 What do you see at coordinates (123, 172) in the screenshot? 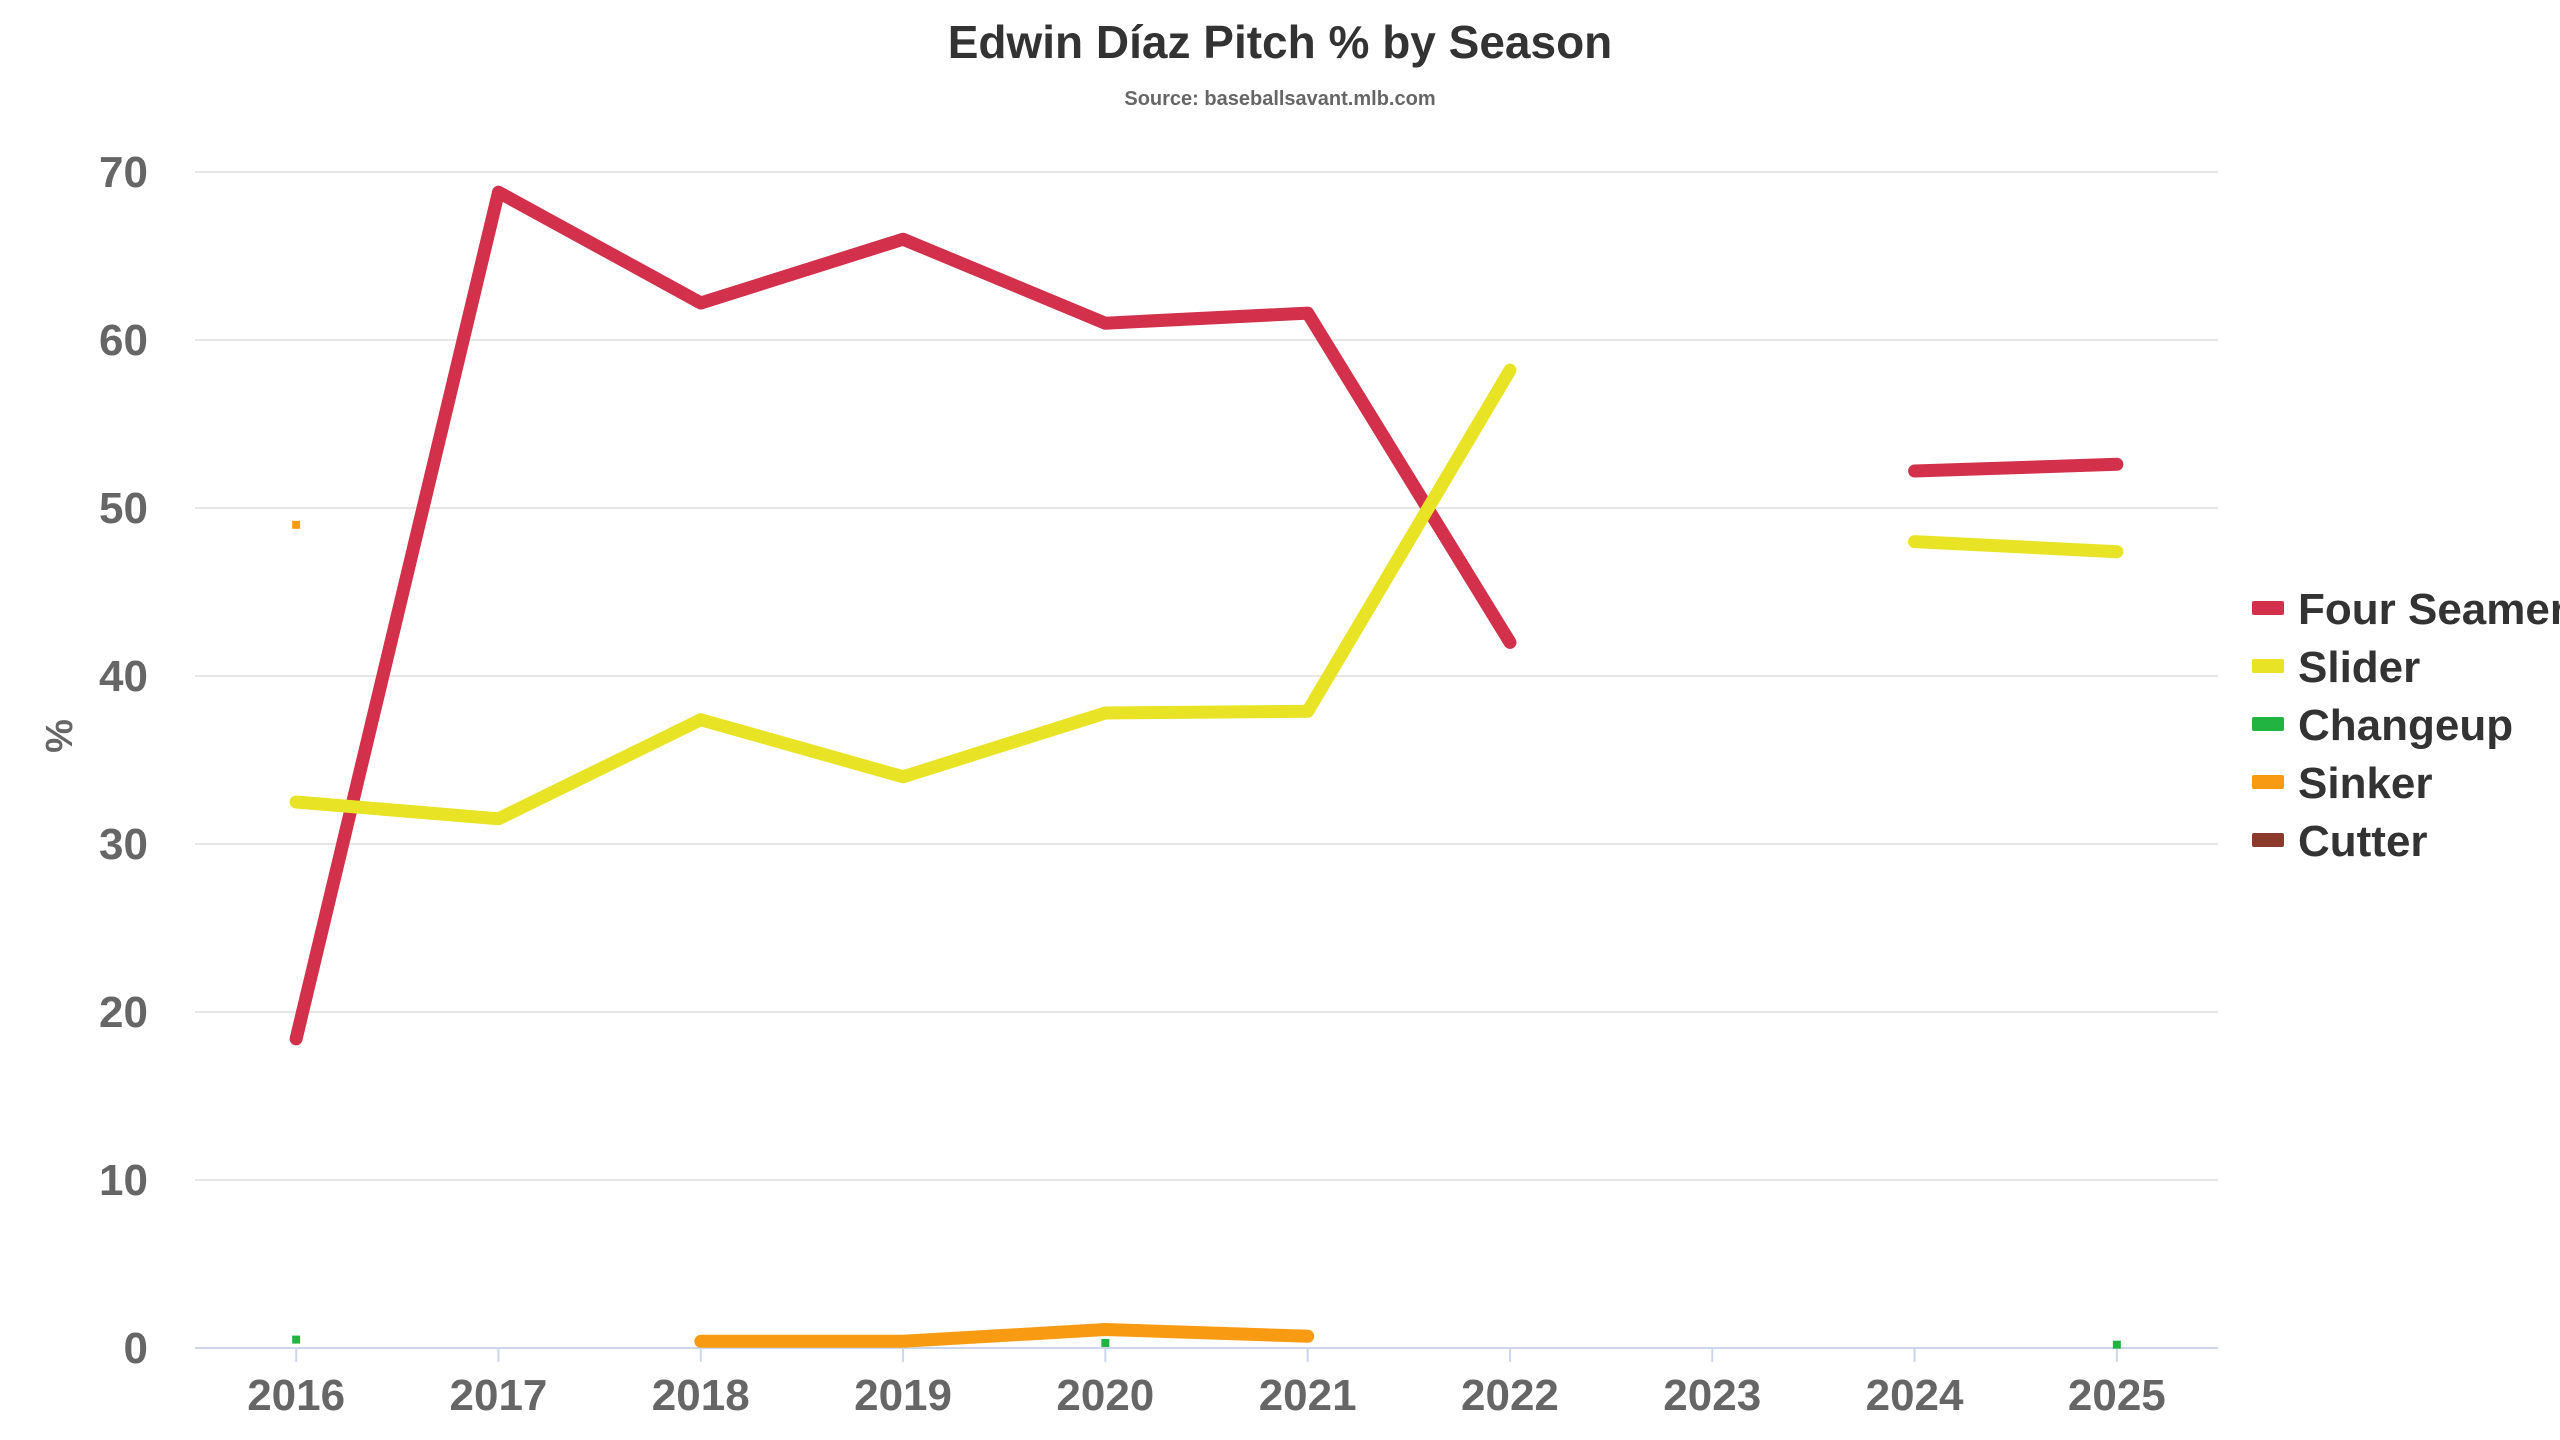
I see `y-tick-label: 70` at bounding box center [123, 172].